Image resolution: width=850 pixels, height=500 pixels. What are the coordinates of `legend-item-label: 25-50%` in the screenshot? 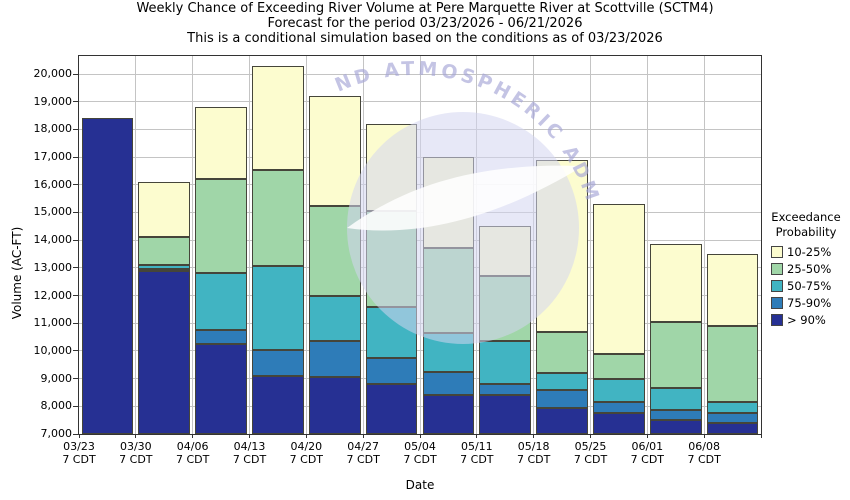 It's located at (809, 268).